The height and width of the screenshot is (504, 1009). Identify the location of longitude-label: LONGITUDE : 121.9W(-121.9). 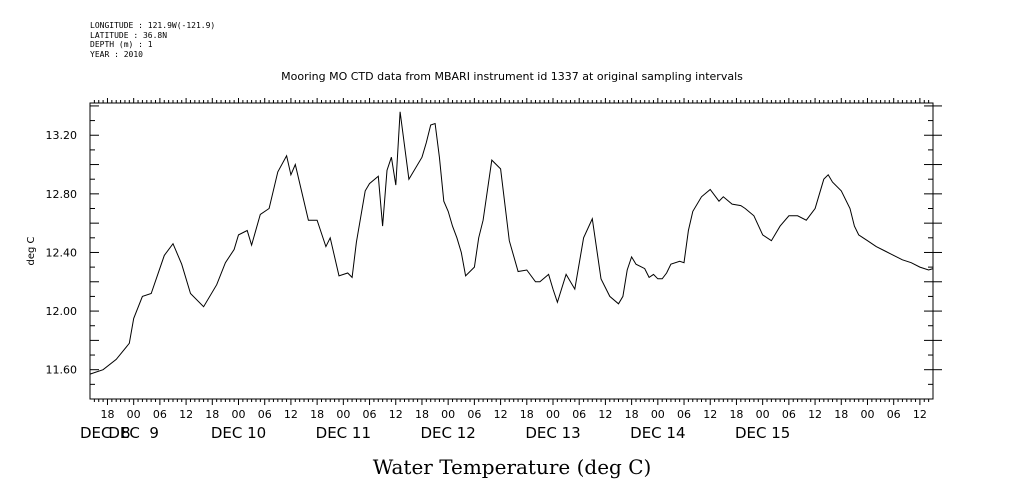
(153, 25).